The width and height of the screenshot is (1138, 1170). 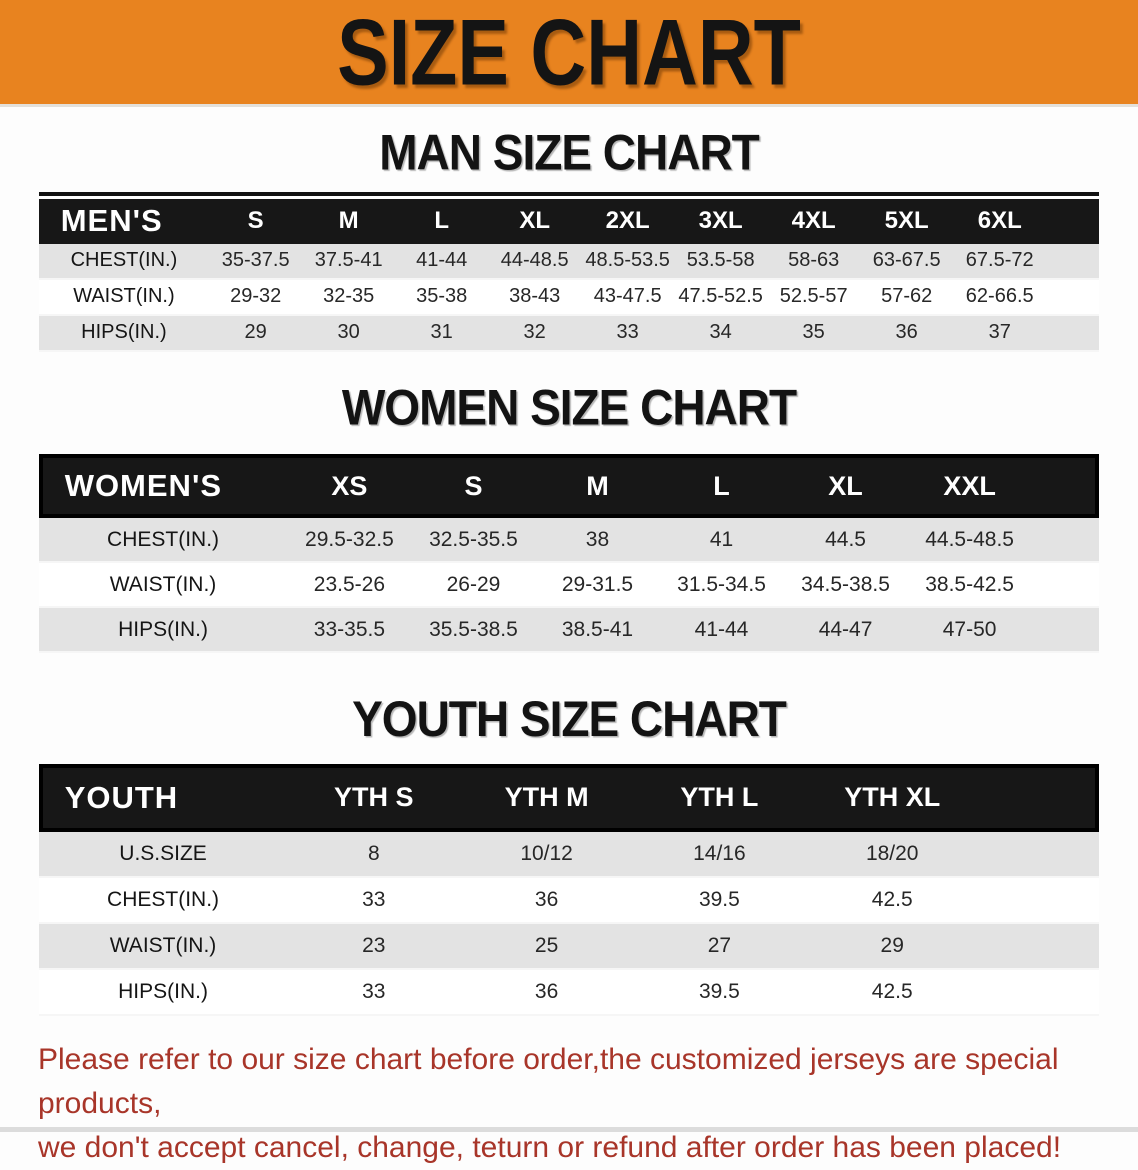 I want to click on table-corner-label: WOMEN'S, so click(x=163, y=486).